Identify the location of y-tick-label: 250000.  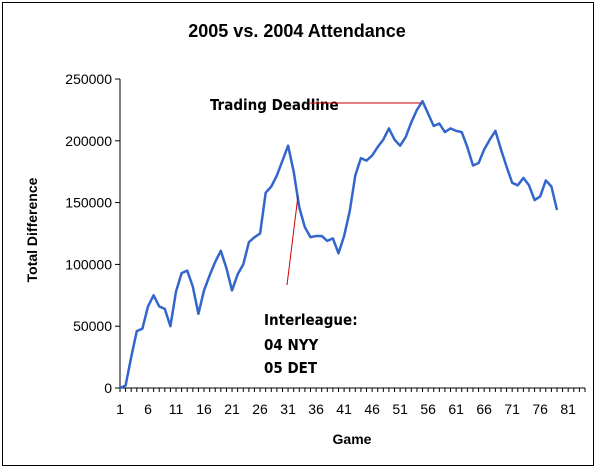
(88, 79).